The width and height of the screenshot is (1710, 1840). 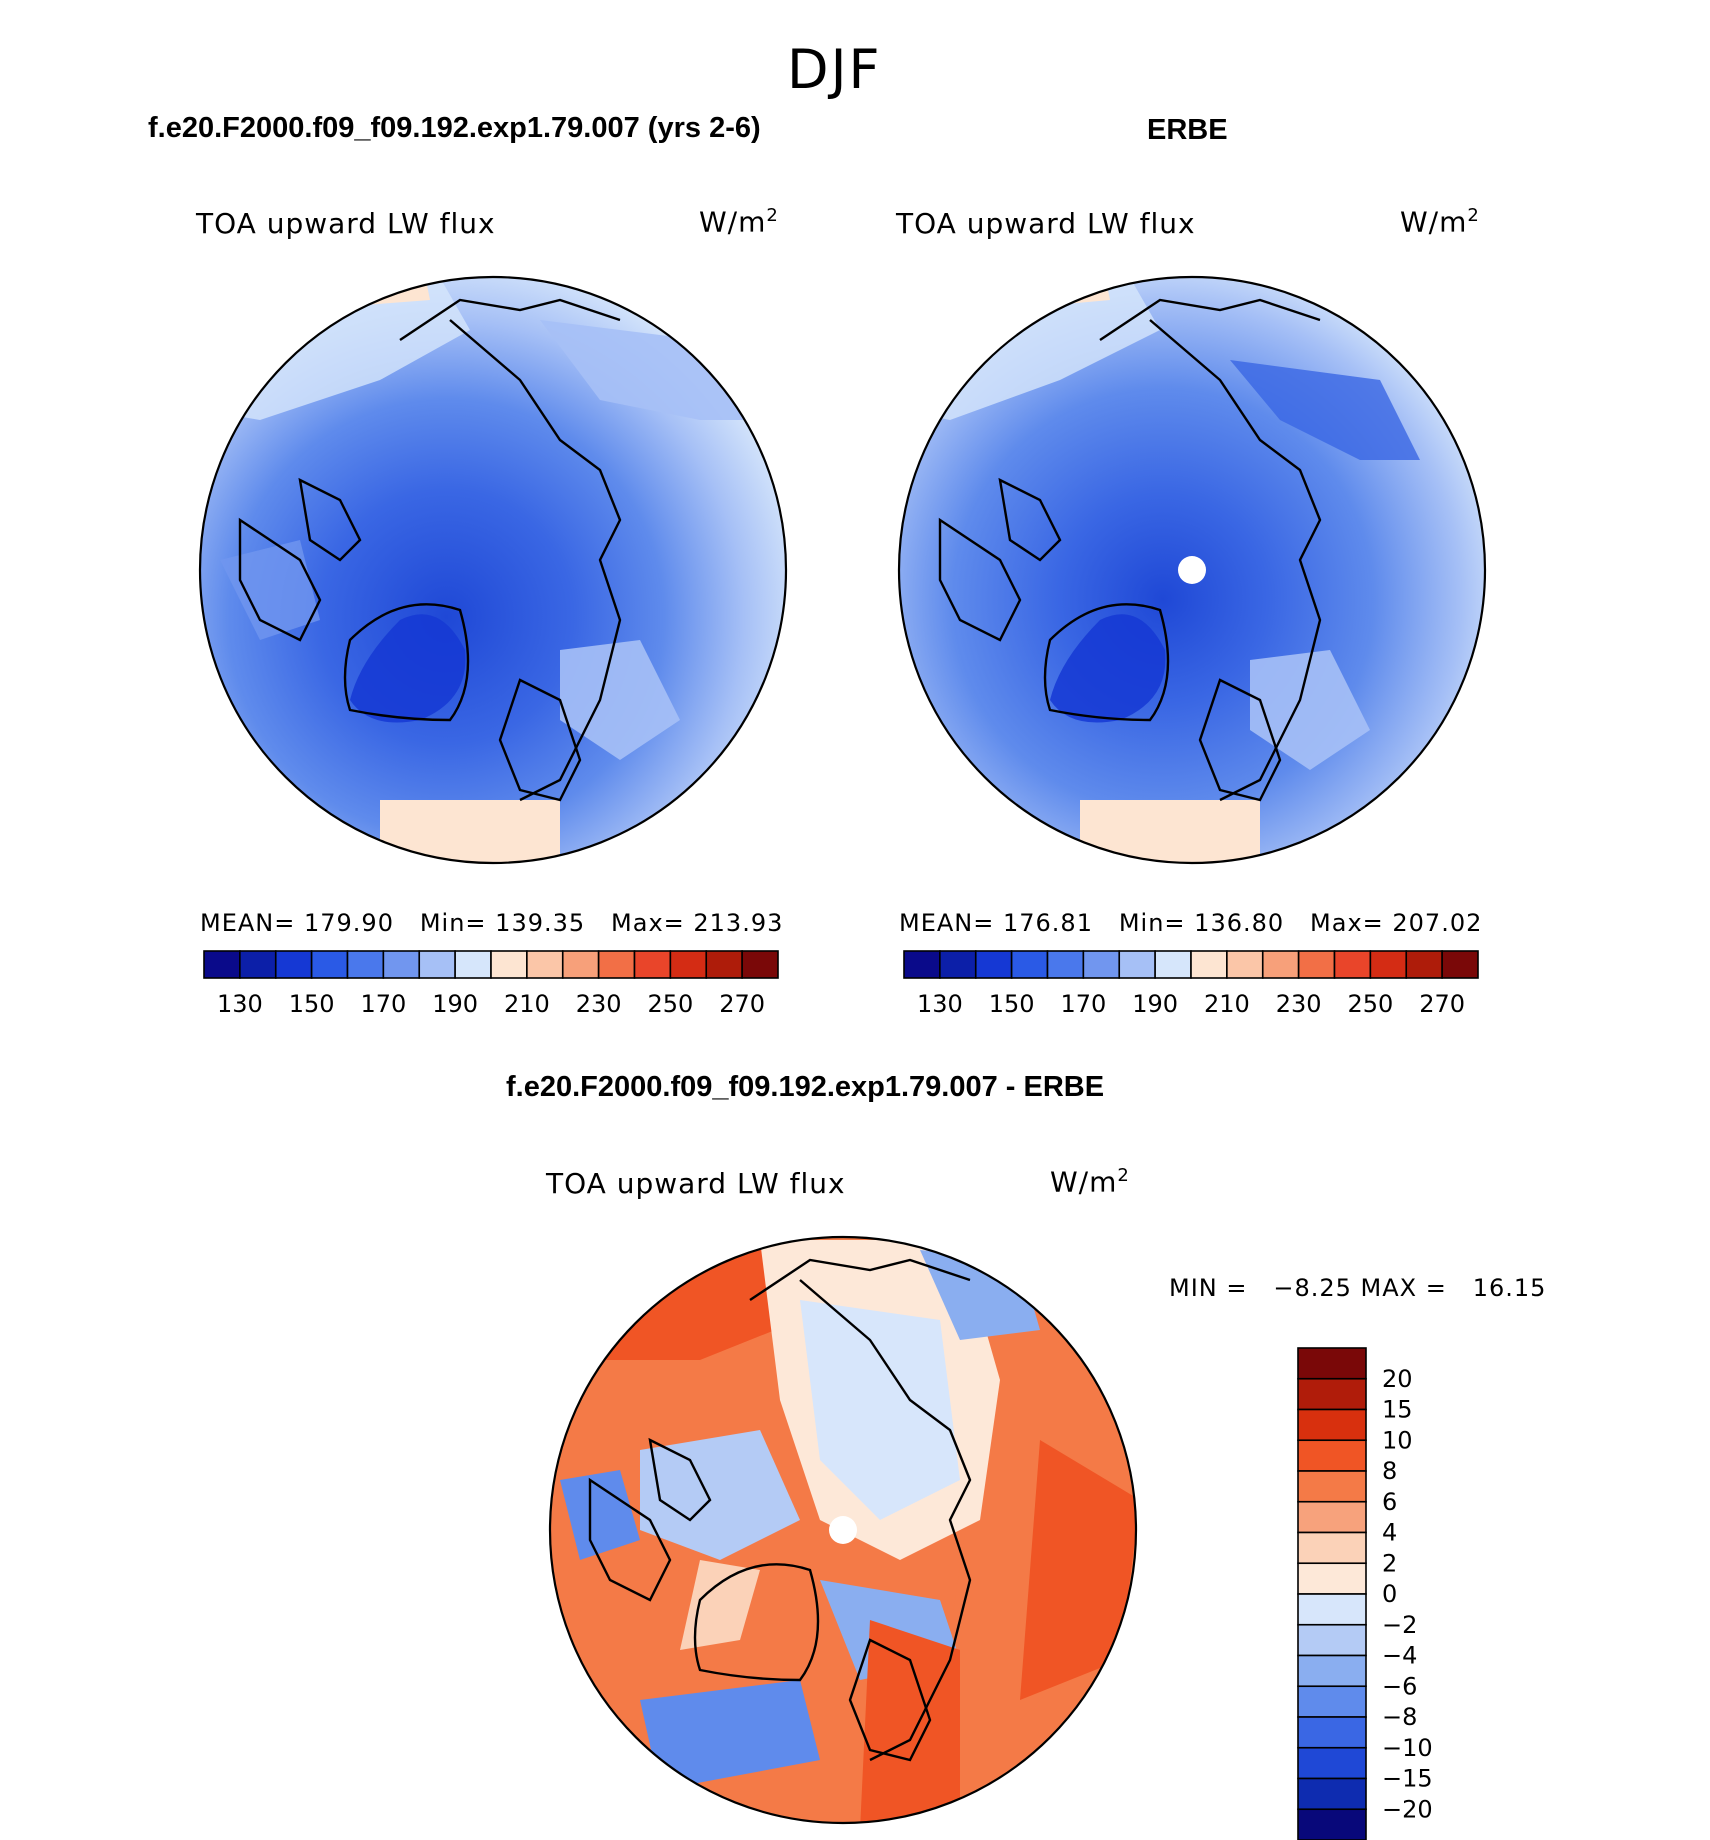 What do you see at coordinates (1442, 1004) in the screenshot?
I see `obs-colorbar-tick-label: 270` at bounding box center [1442, 1004].